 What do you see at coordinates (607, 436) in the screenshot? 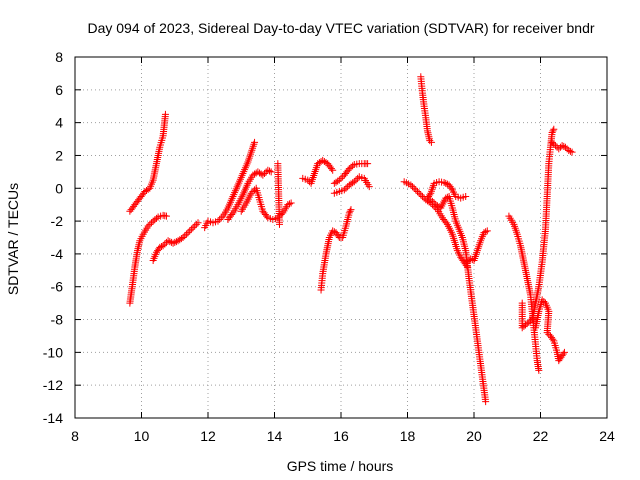
I see `x-tick-label: 24` at bounding box center [607, 436].